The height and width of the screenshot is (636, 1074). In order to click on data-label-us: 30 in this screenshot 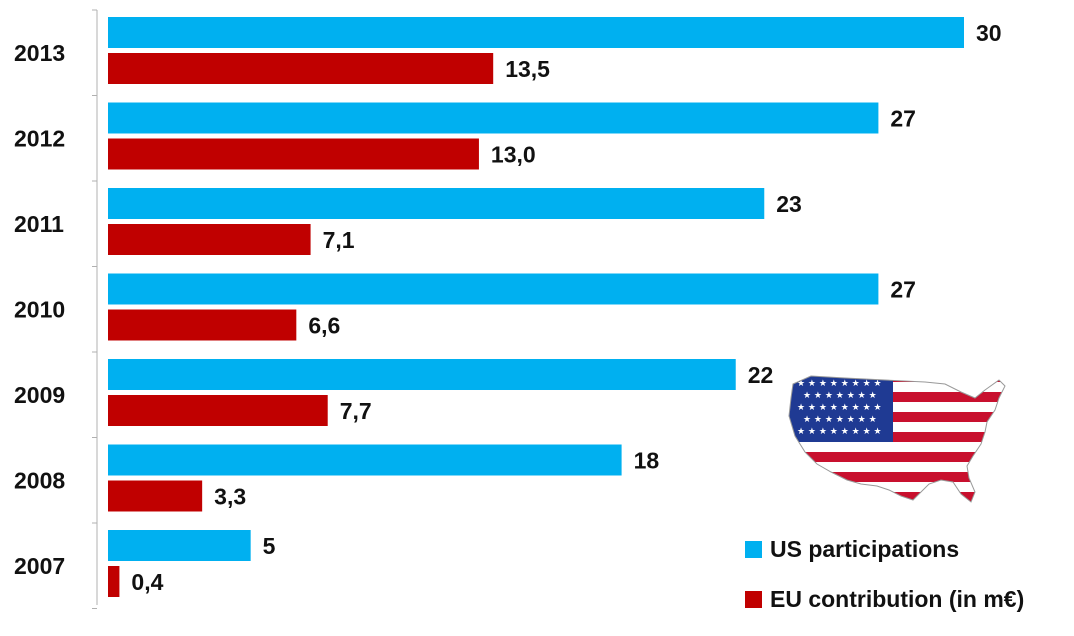, I will do `click(989, 33)`.